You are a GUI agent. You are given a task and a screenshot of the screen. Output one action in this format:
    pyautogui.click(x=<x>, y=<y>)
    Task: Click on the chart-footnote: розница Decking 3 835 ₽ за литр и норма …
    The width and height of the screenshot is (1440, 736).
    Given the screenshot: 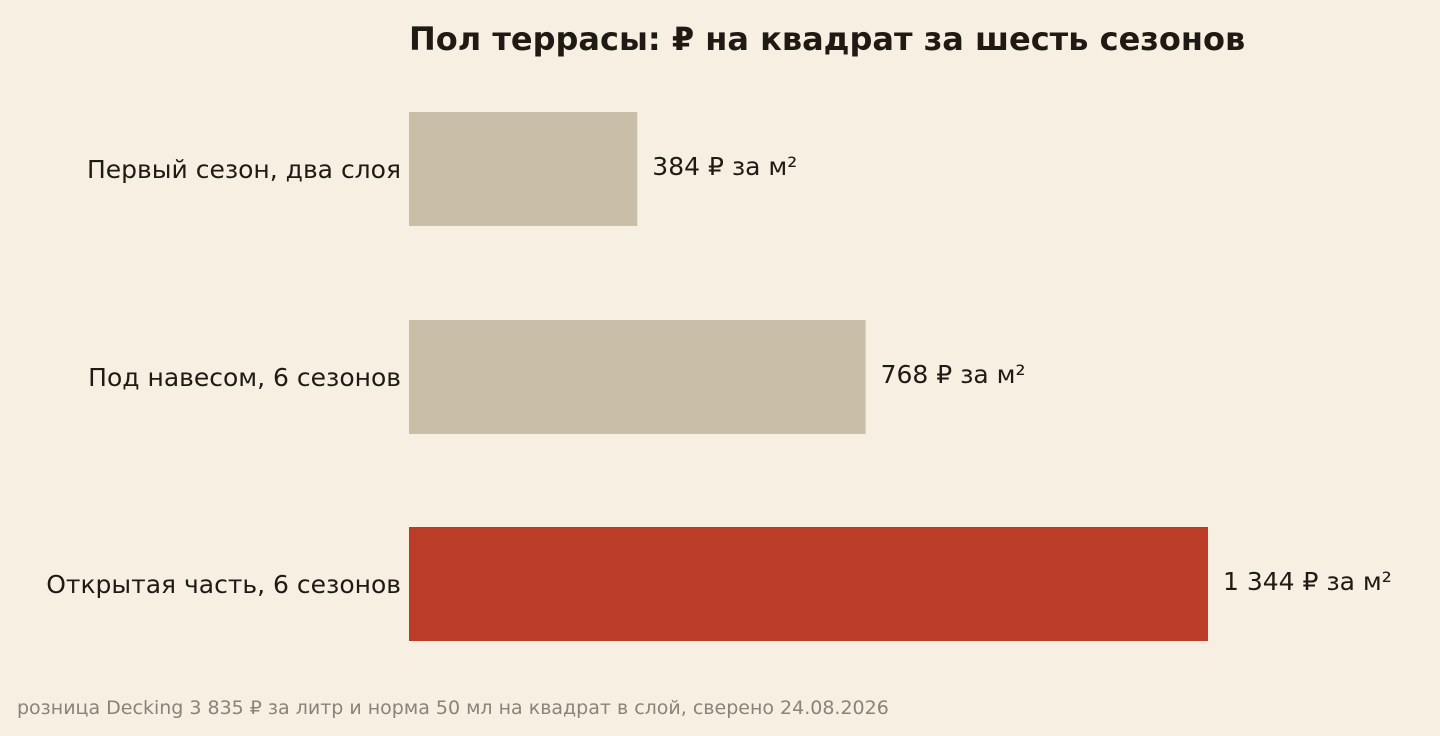 What is the action you would take?
    pyautogui.click(x=453, y=708)
    